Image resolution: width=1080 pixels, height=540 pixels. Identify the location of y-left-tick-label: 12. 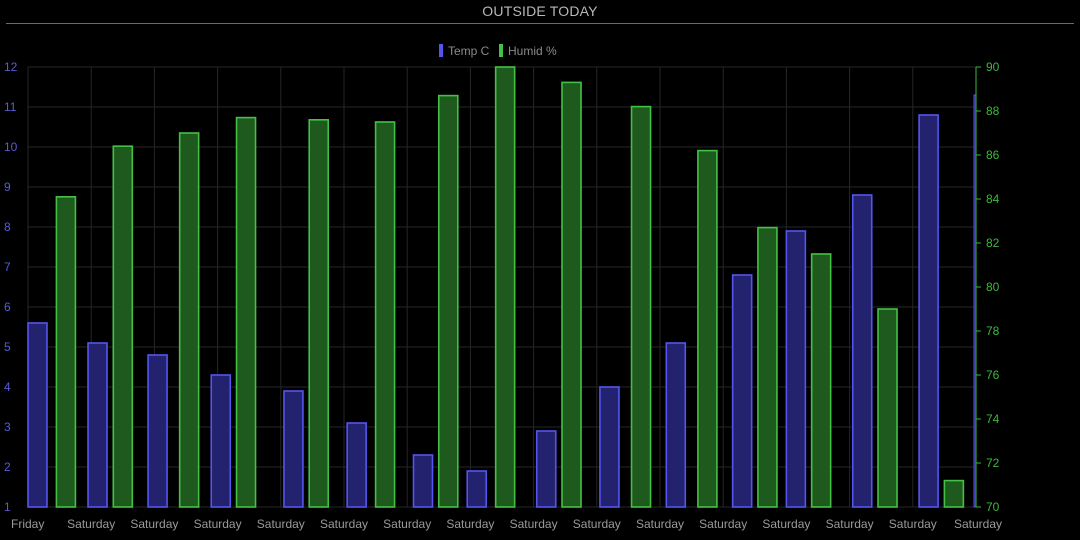
(11, 67).